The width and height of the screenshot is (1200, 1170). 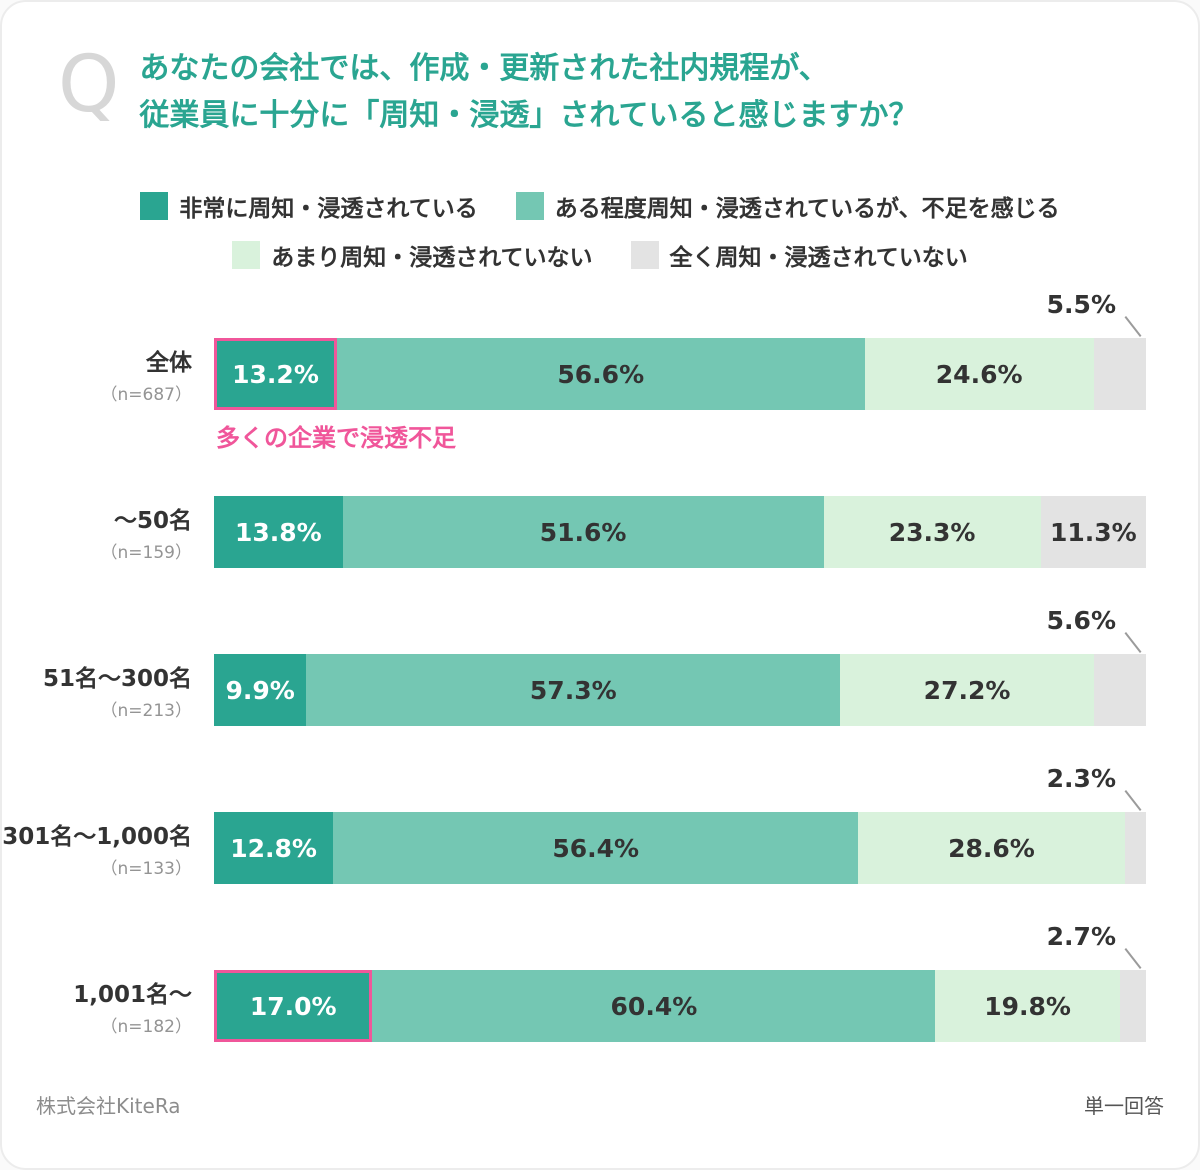 I want to click on chart-row: ～50名 （n=159） 13.8% 51.6% 23.3% 11.3%, so click(x=600, y=532).